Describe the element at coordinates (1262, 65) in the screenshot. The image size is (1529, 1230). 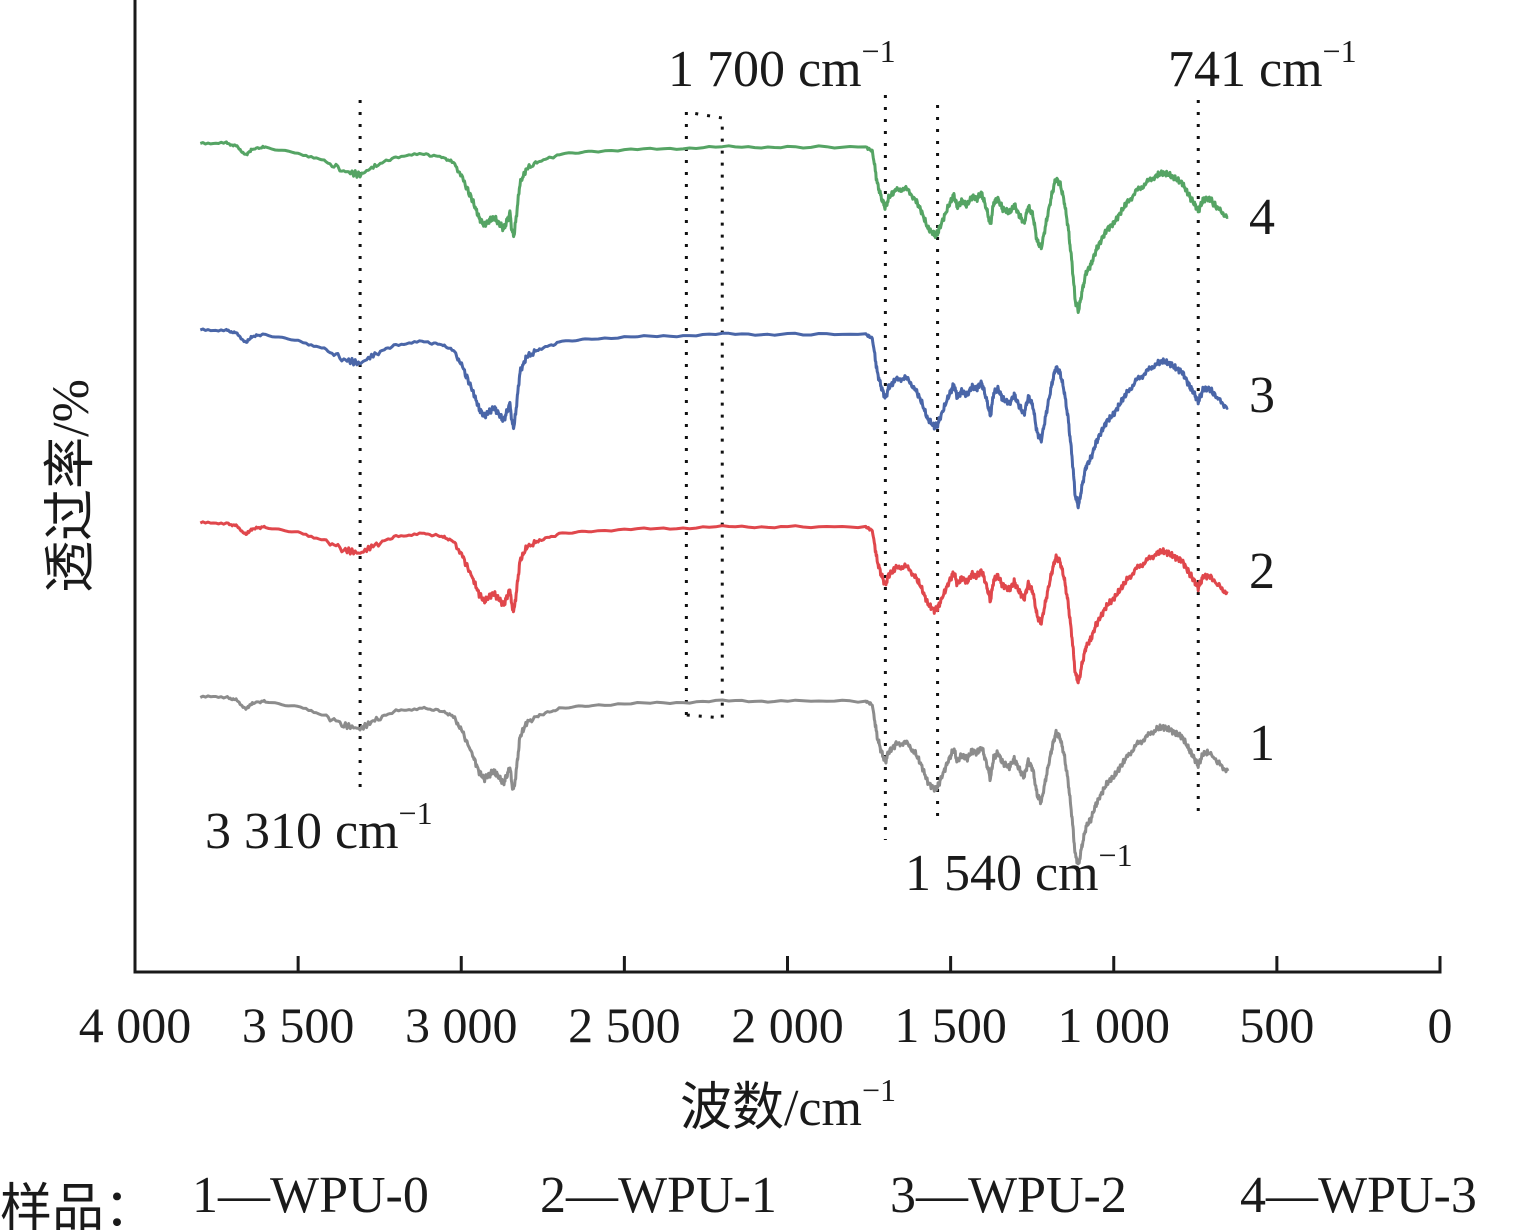
I see `annotation-741: 741 cm−1` at that location.